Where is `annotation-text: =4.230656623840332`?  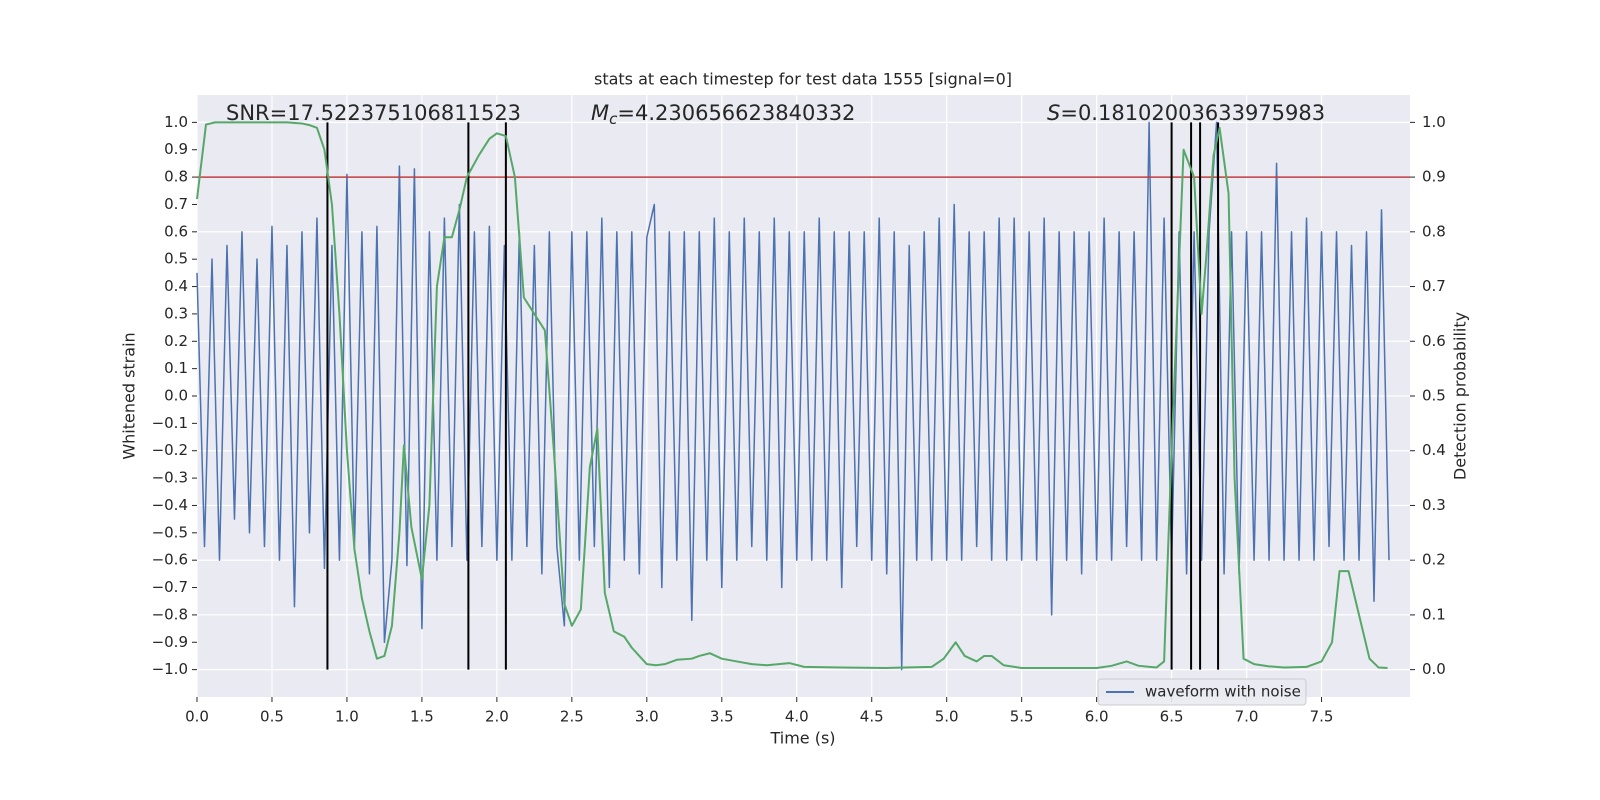
annotation-text: =4.230656623840332 is located at coordinates (736, 113).